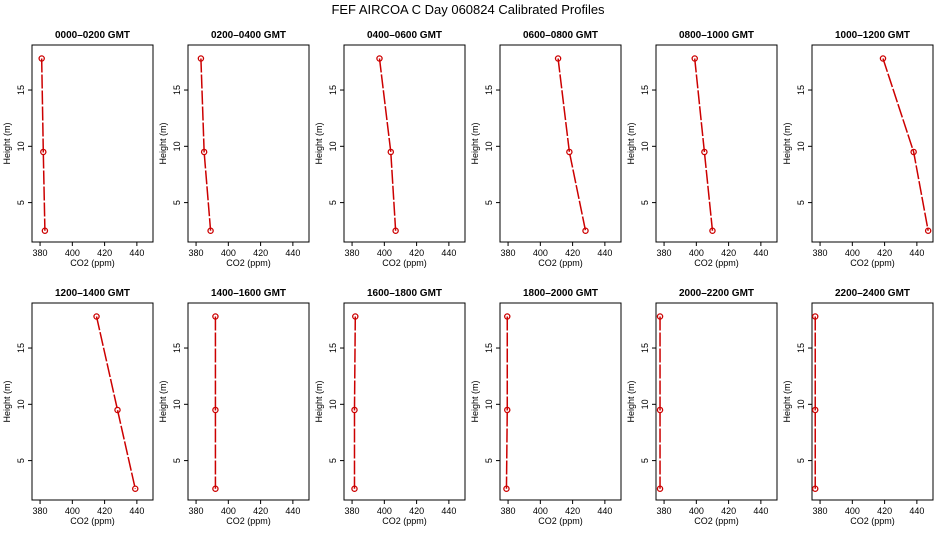  What do you see at coordinates (92, 35) in the screenshot?
I see `panel-title: 0000–0200 GMT` at bounding box center [92, 35].